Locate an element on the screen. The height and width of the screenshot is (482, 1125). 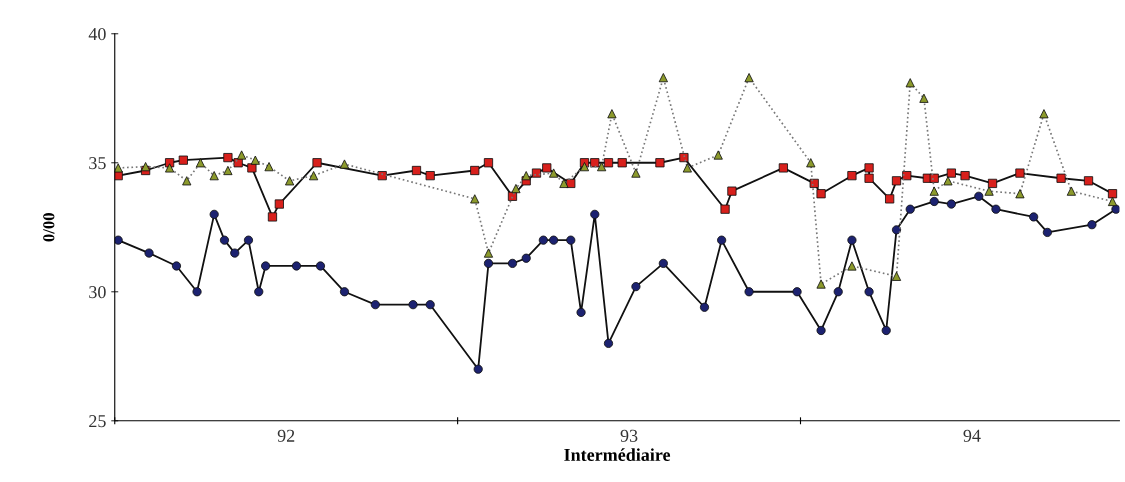
y-tick-label: 30 is located at coordinates (97, 292).